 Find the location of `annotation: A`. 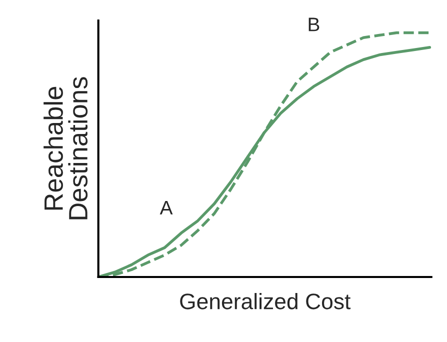

annotation: A is located at coordinates (166, 207).